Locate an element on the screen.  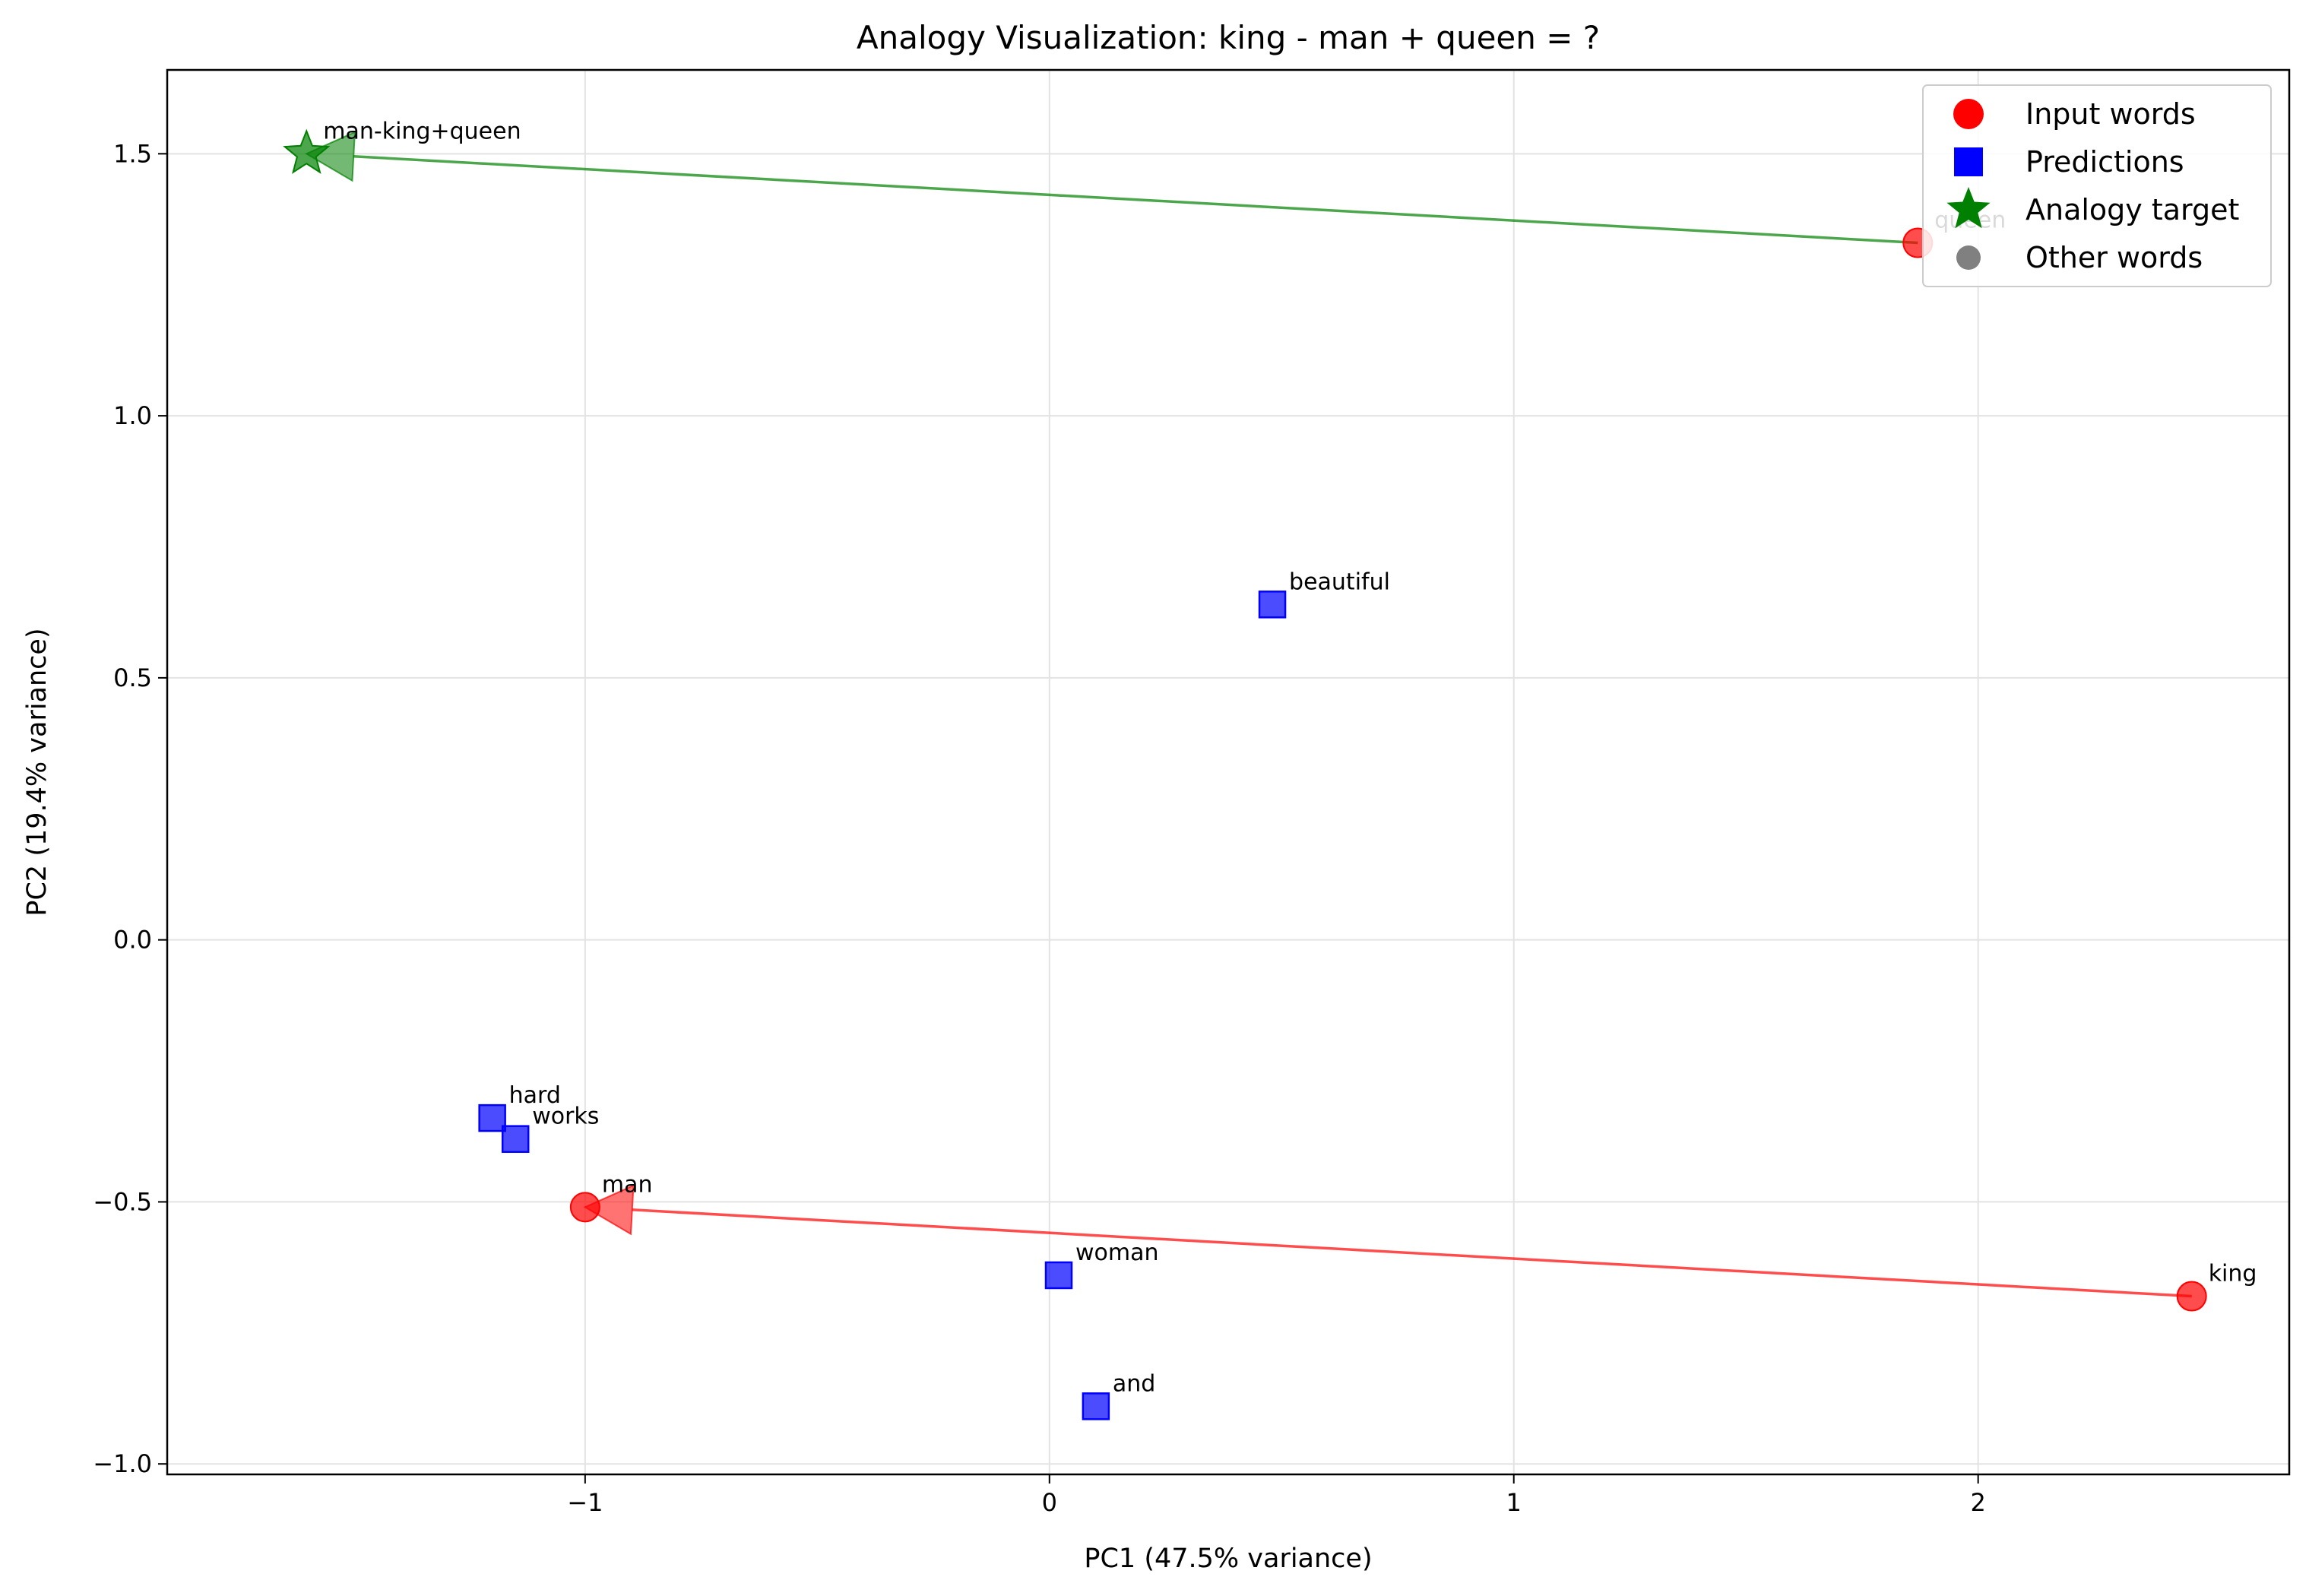
x-tick-label: 2 is located at coordinates (1977, 1503).